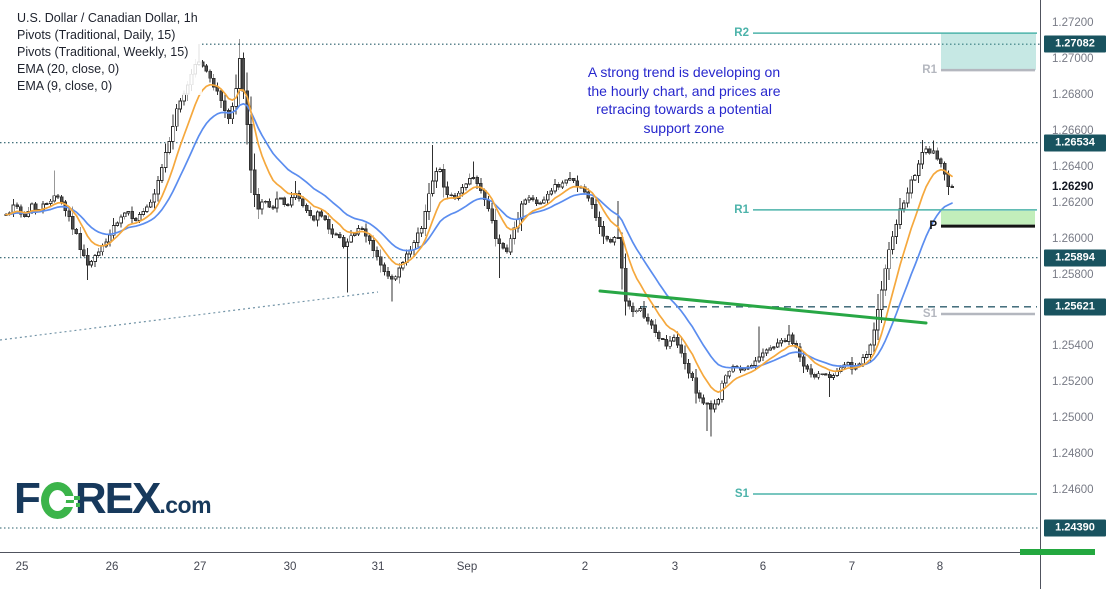  I want to click on legend-item: Pivots (Traditional, Weekly, 15), so click(109, 52).